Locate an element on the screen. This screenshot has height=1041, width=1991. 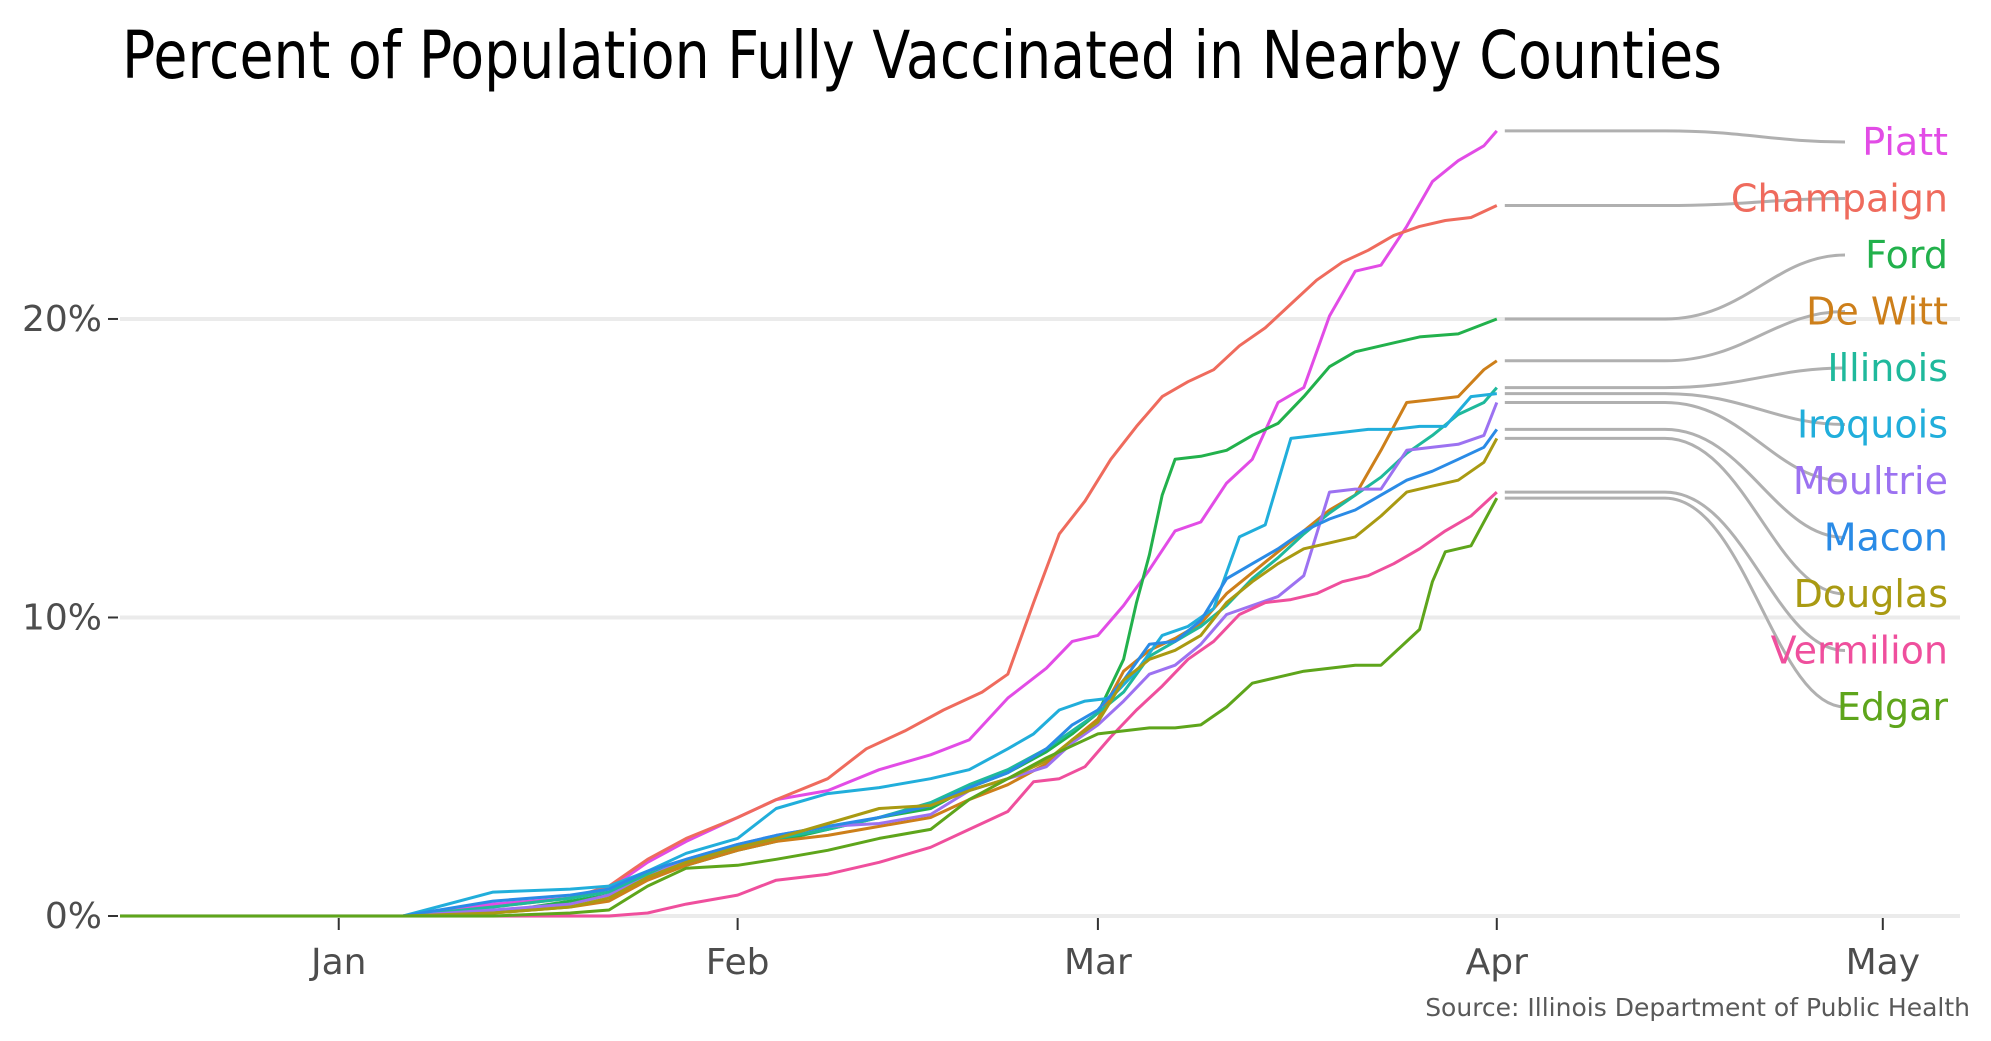
series-label-moultrie: Moultrie is located at coordinates (1870, 481).